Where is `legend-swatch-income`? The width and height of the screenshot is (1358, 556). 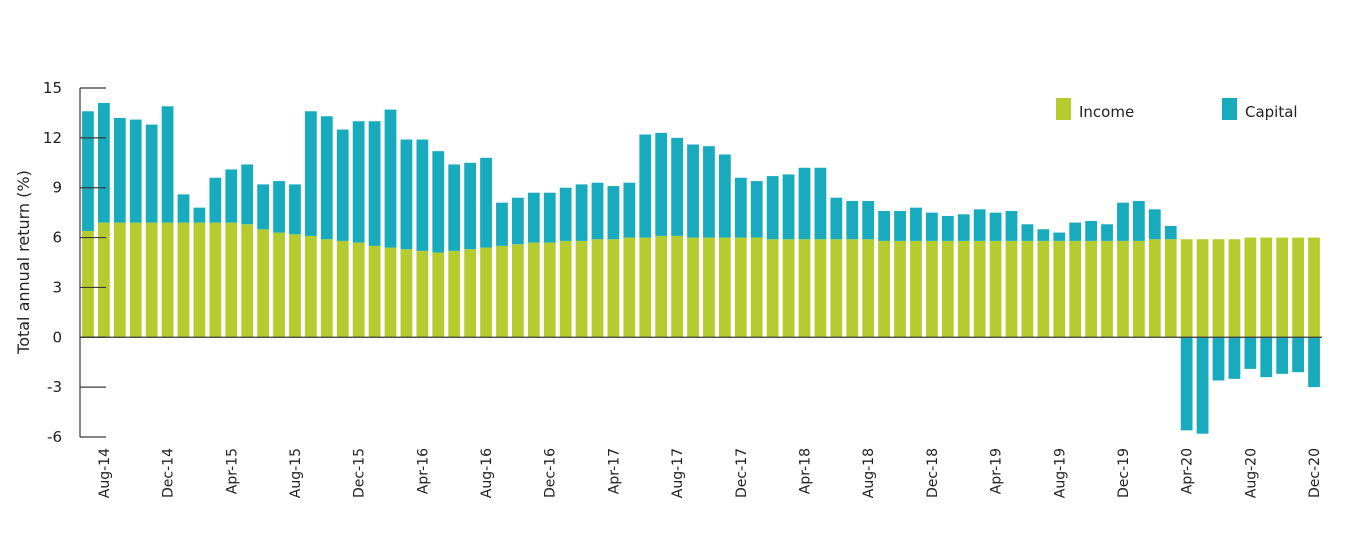 legend-swatch-income is located at coordinates (1063, 109).